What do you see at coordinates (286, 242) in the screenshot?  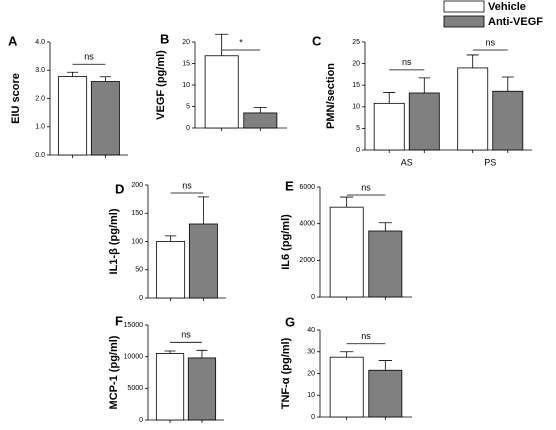 I see `y-axis-label: IL6 (pg/ml)` at bounding box center [286, 242].